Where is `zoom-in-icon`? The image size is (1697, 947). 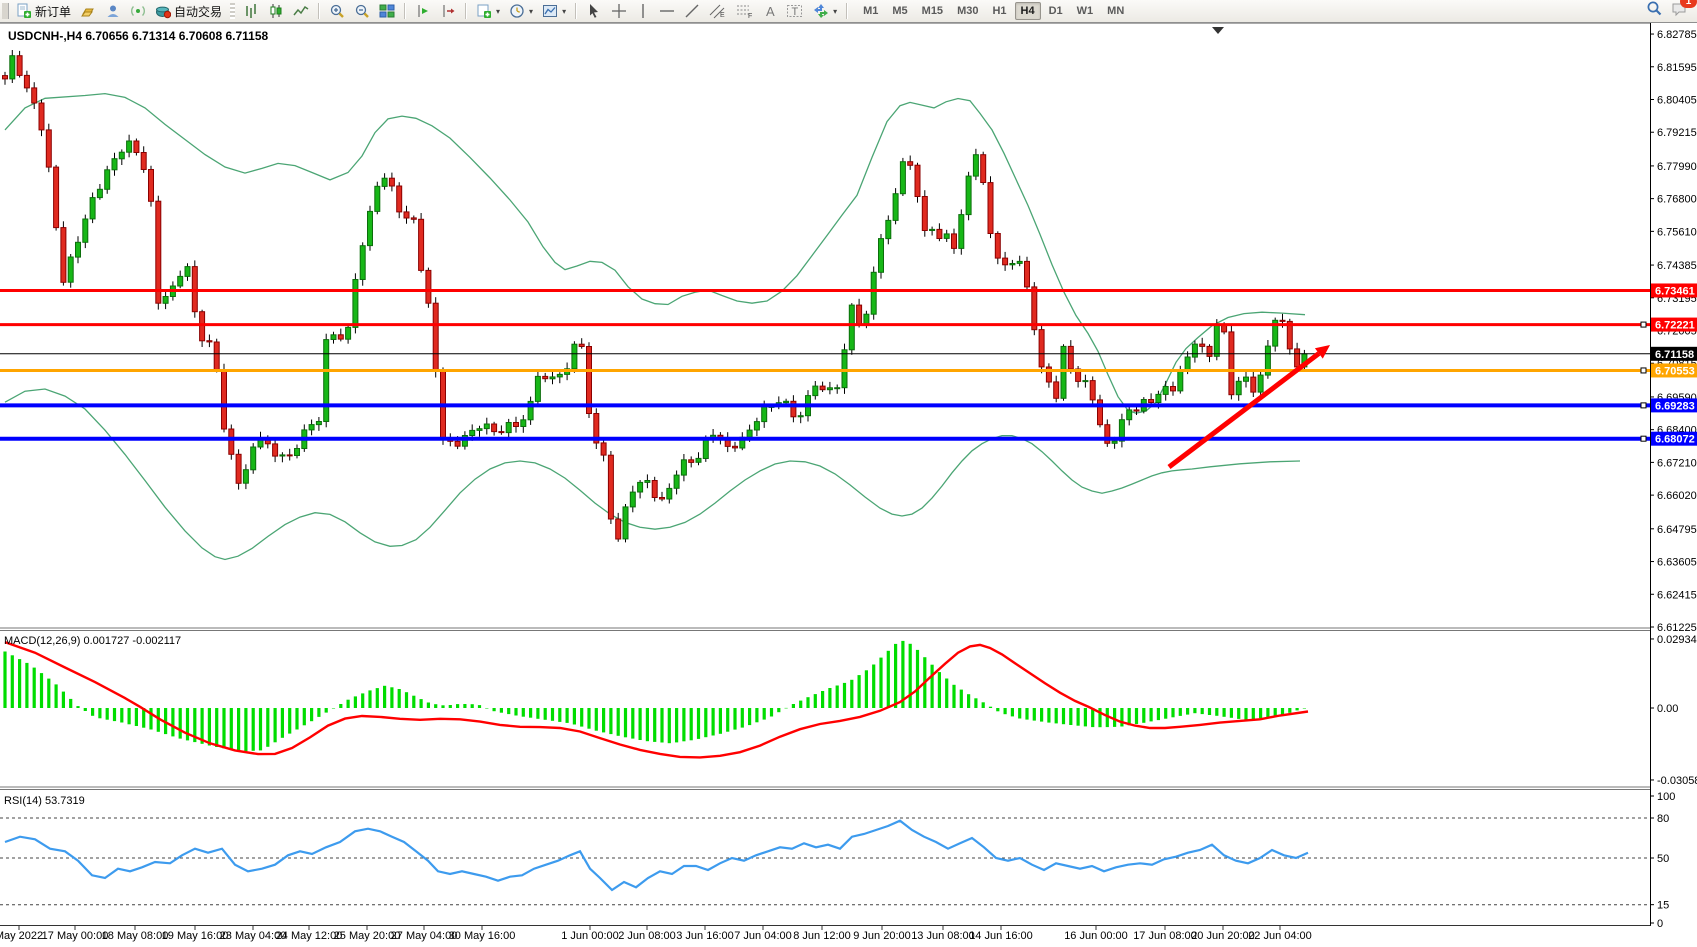
zoom-in-icon is located at coordinates (337, 11).